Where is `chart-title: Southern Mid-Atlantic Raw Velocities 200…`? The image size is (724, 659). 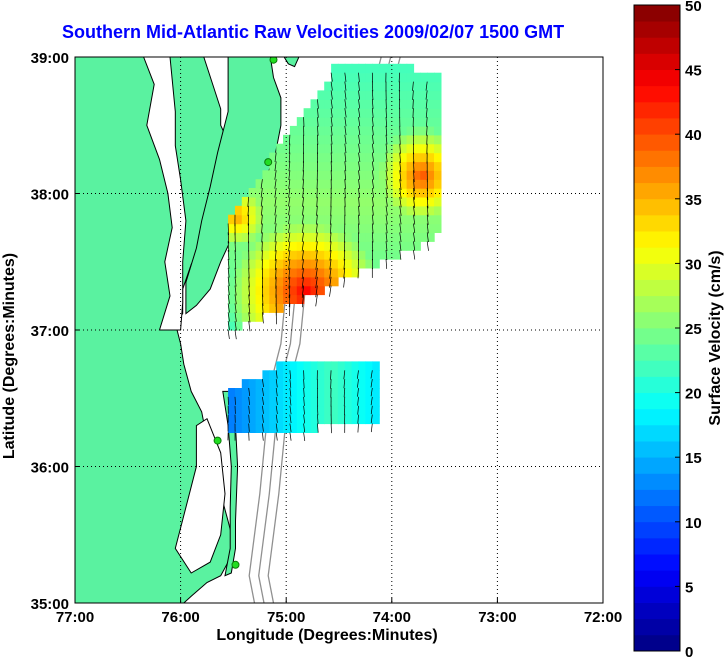
chart-title: Southern Mid-Atlantic Raw Velocities 200… is located at coordinates (313, 32).